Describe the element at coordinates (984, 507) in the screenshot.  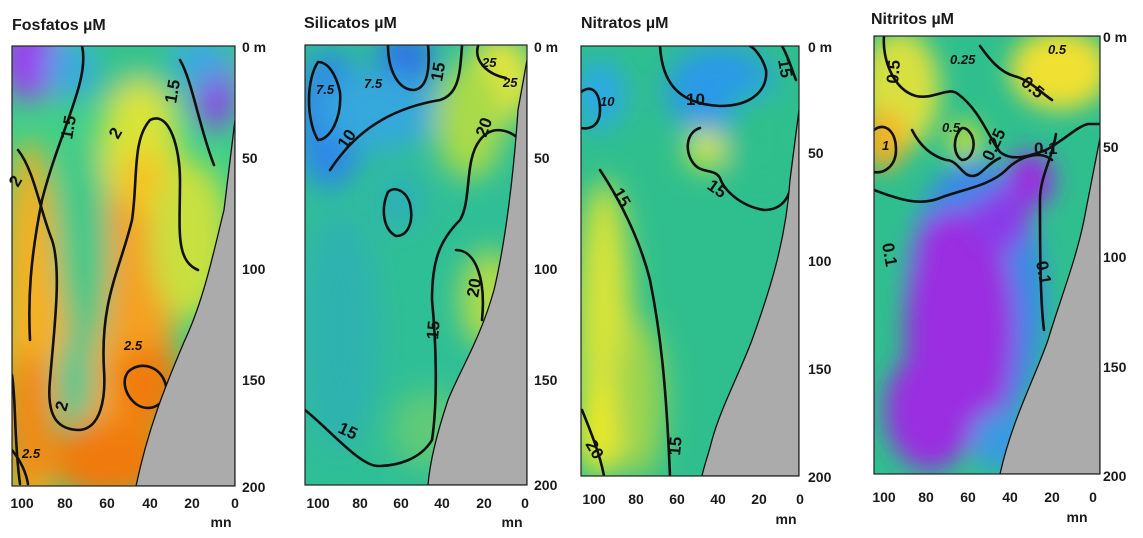
I see `x-axis-nitritos: 100 80 60 40 20 0 mn` at that location.